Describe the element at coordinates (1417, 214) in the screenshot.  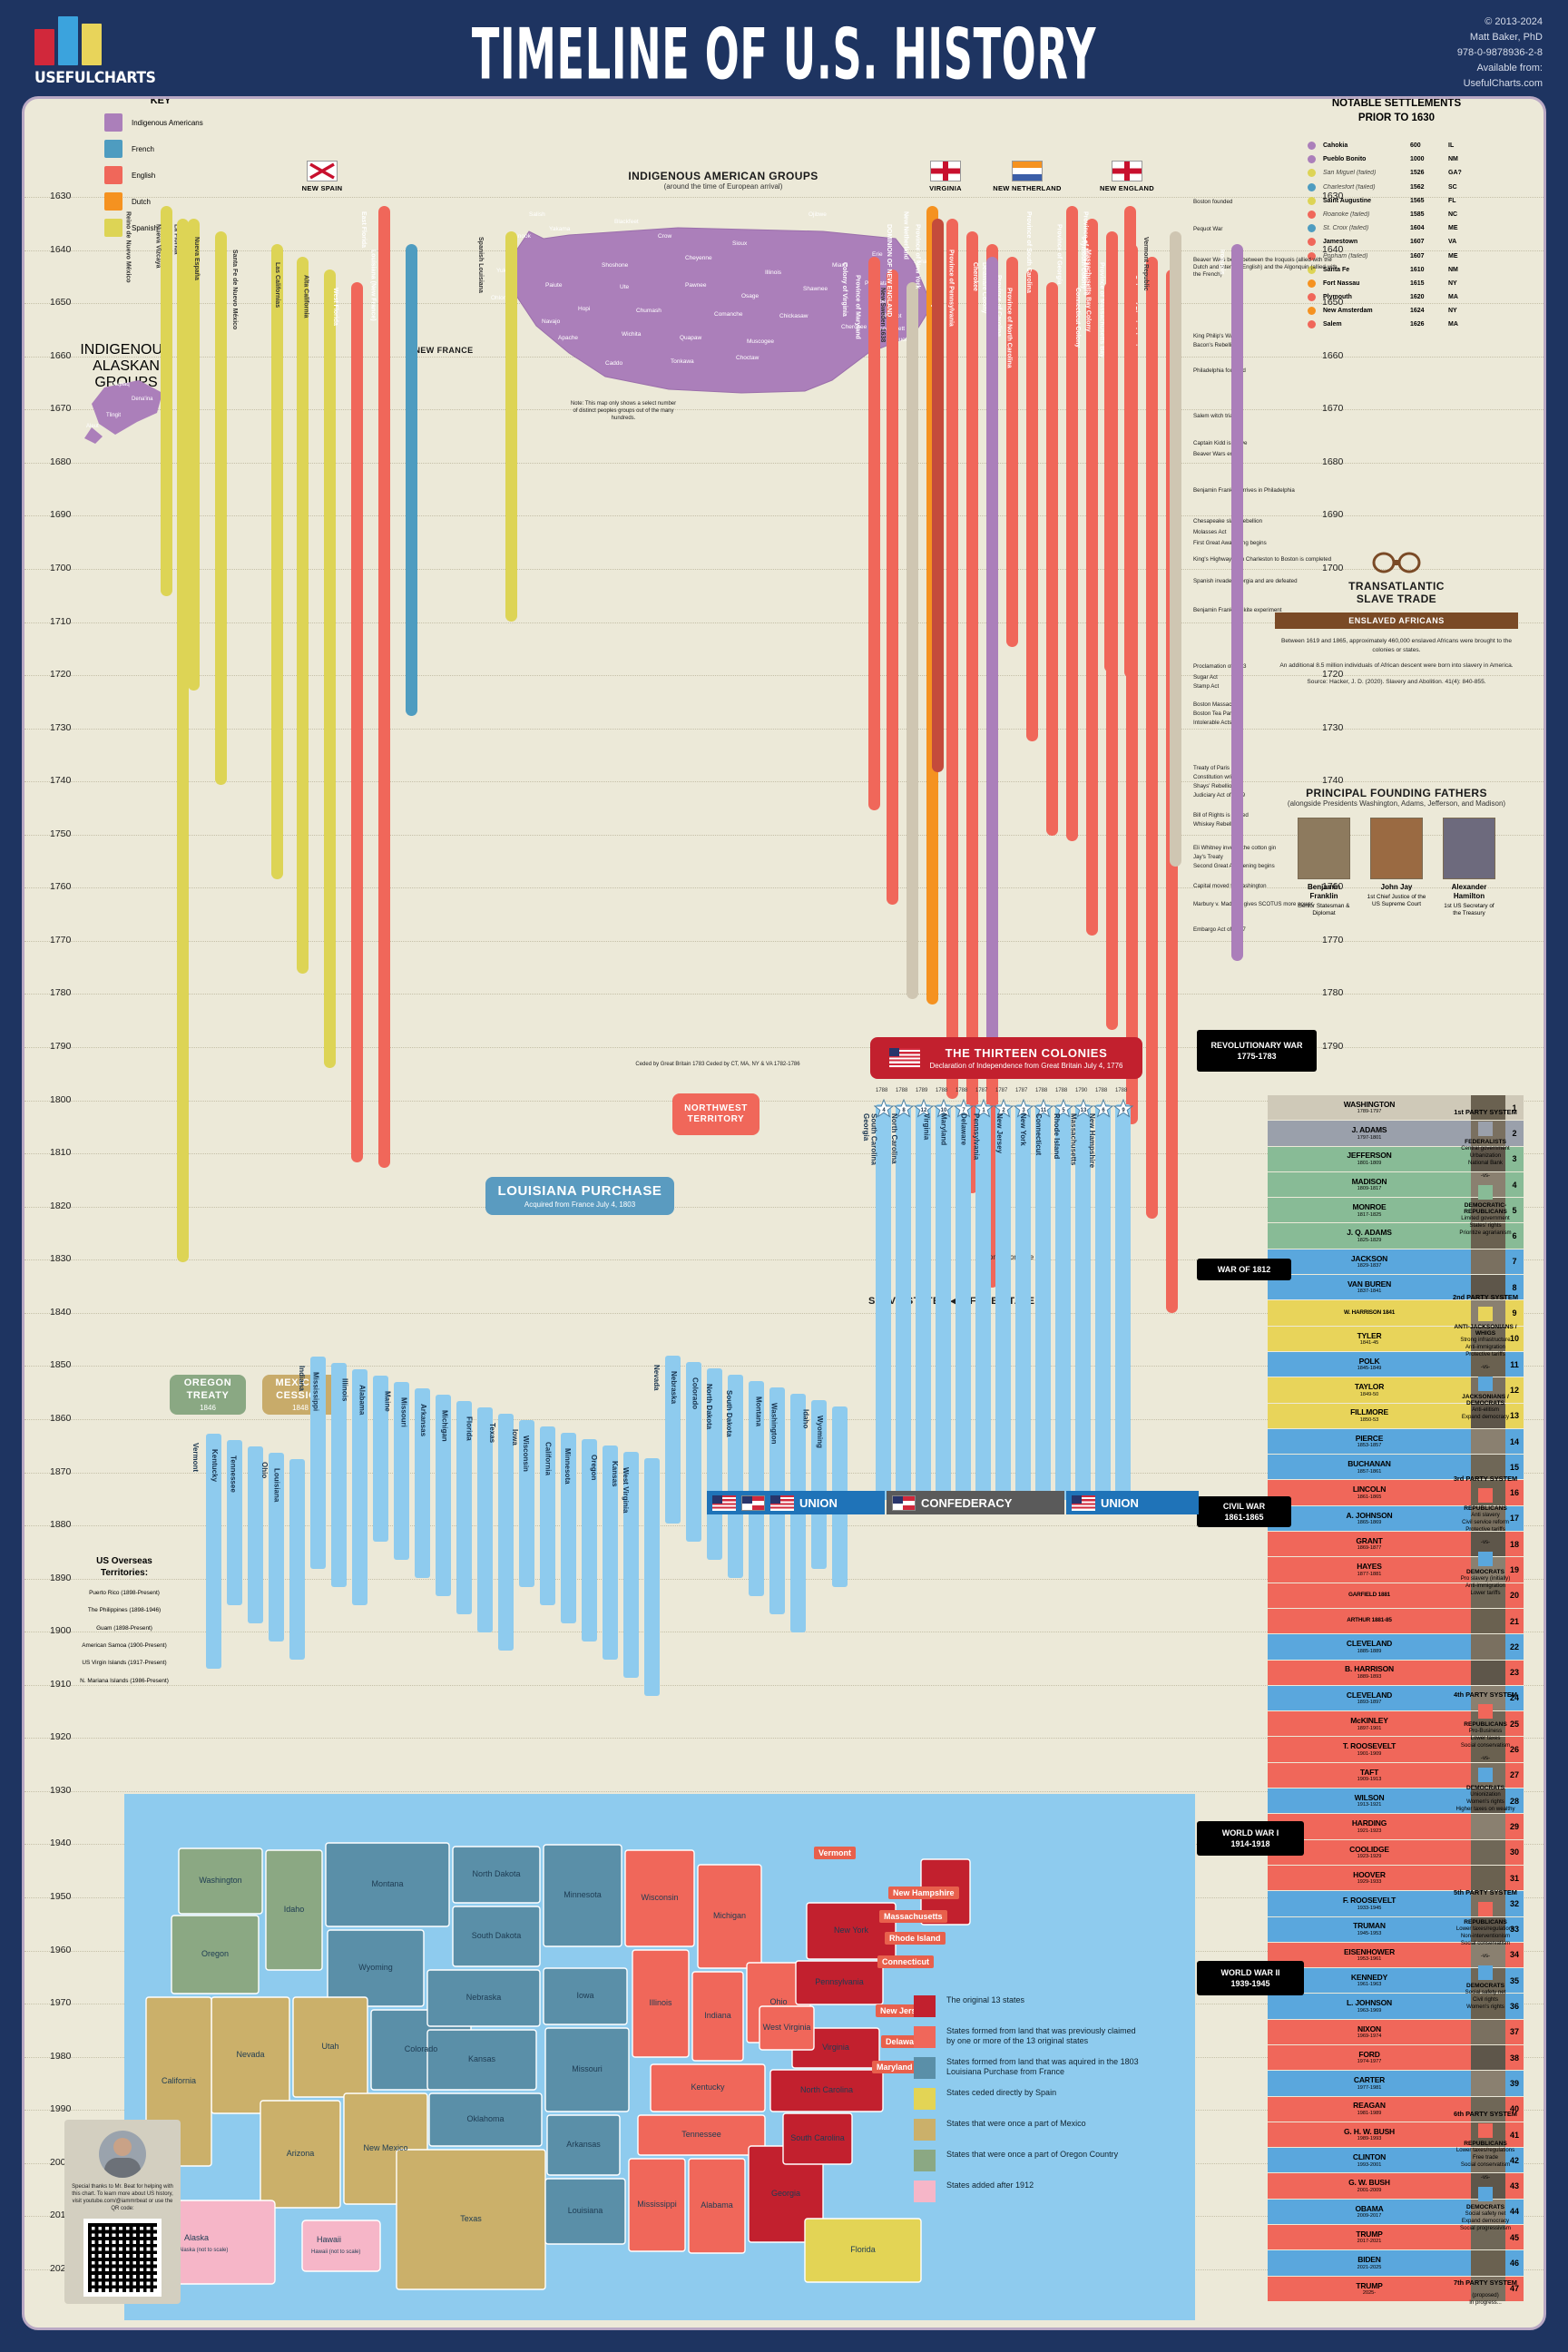
I see `settlement-year: 1585` at that location.